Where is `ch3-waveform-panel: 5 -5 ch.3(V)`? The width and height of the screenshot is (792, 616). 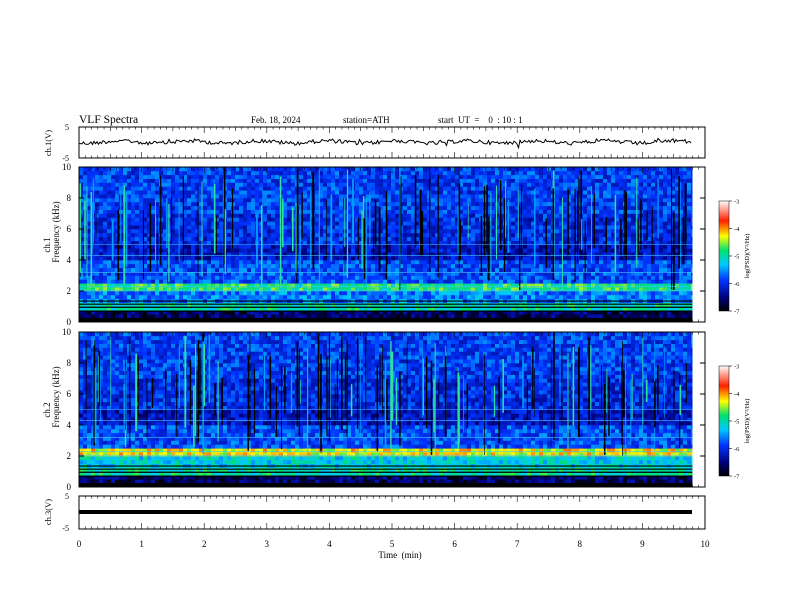 ch3-waveform-panel: 5 -5 ch.3(V) is located at coordinates (374, 512).